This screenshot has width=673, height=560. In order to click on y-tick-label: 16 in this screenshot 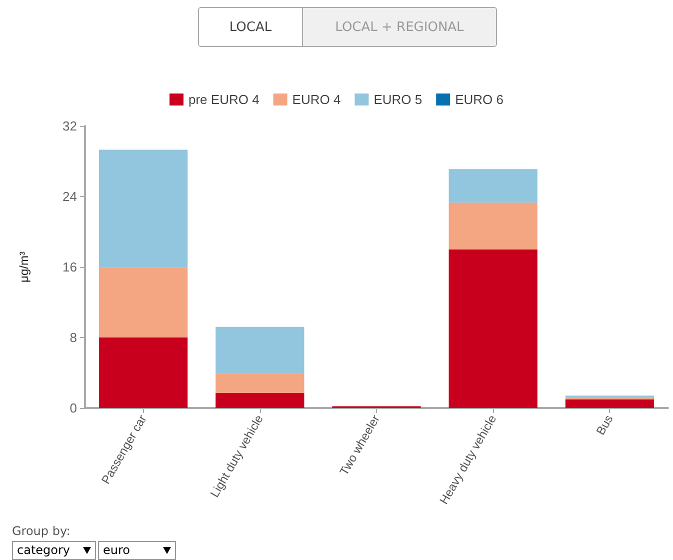, I will do `click(69, 267)`.